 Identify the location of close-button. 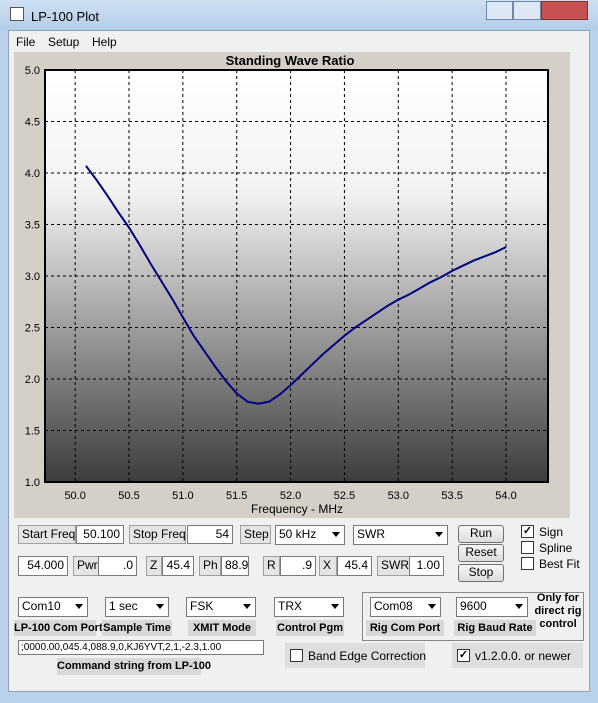
(564, 10).